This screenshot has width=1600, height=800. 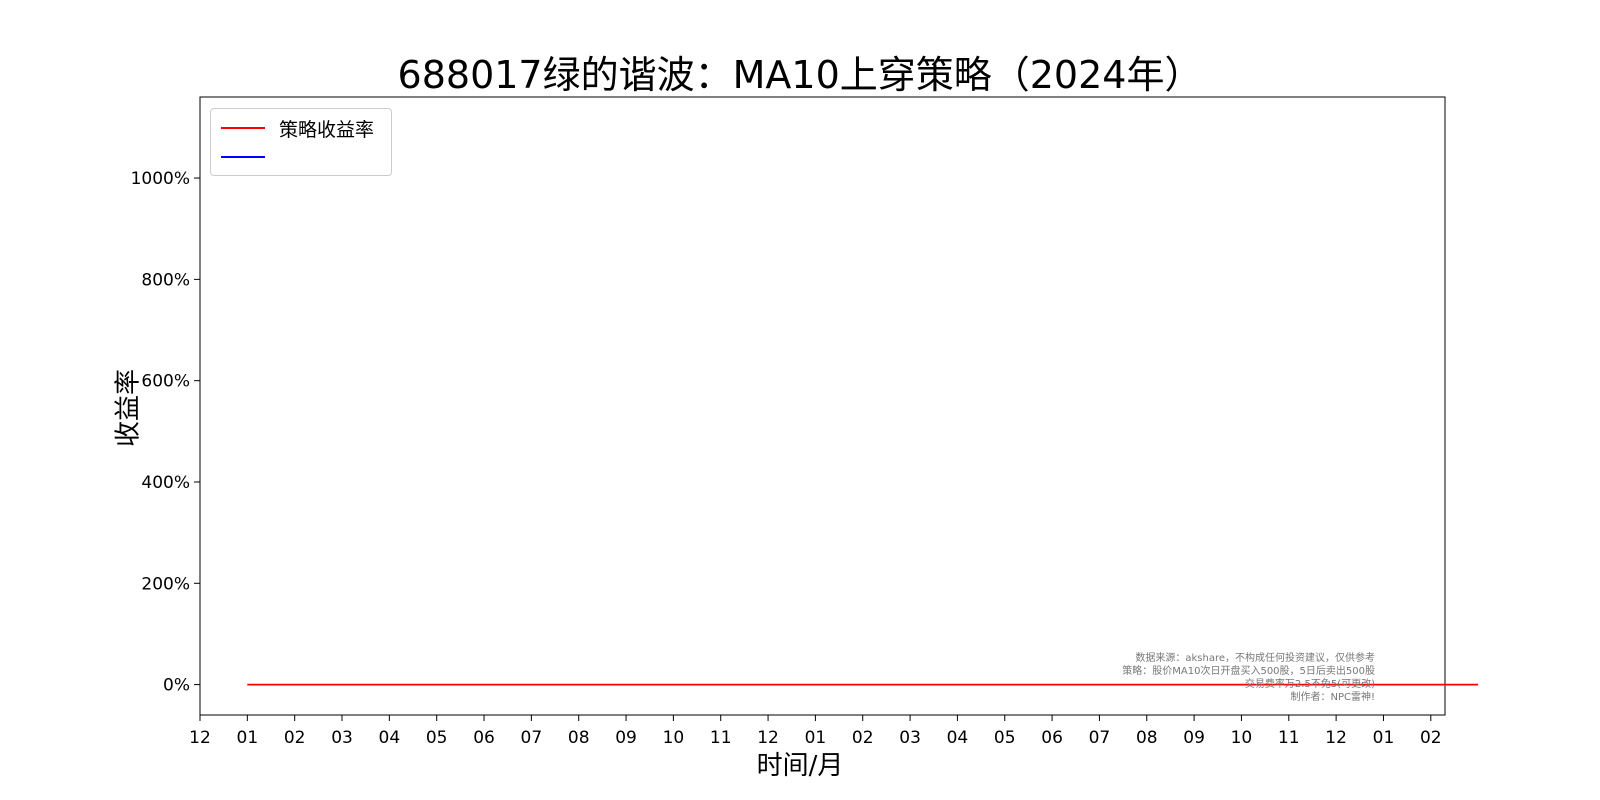 I want to click on chart-title: 688017绿的谐波：MA10上穿策略（2024年）, so click(x=800, y=75).